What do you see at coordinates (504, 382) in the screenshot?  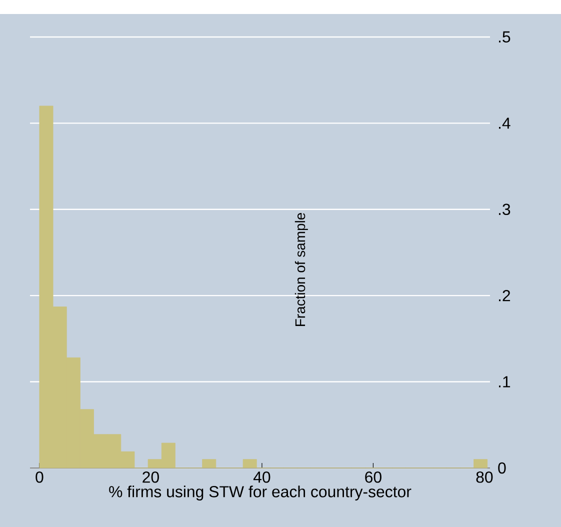 I see `y-tick-label: .1` at bounding box center [504, 382].